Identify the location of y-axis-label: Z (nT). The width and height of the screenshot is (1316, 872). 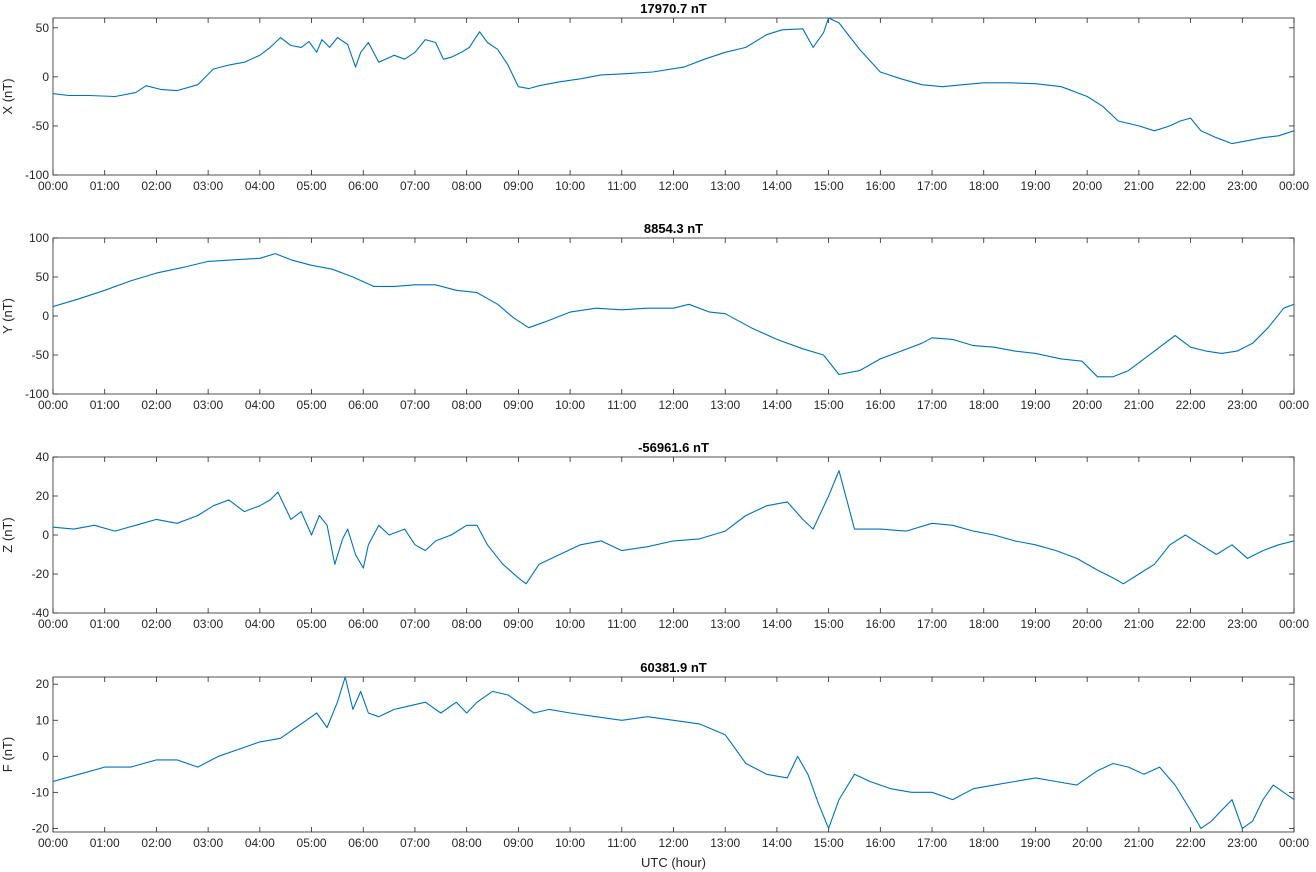
(7, 534).